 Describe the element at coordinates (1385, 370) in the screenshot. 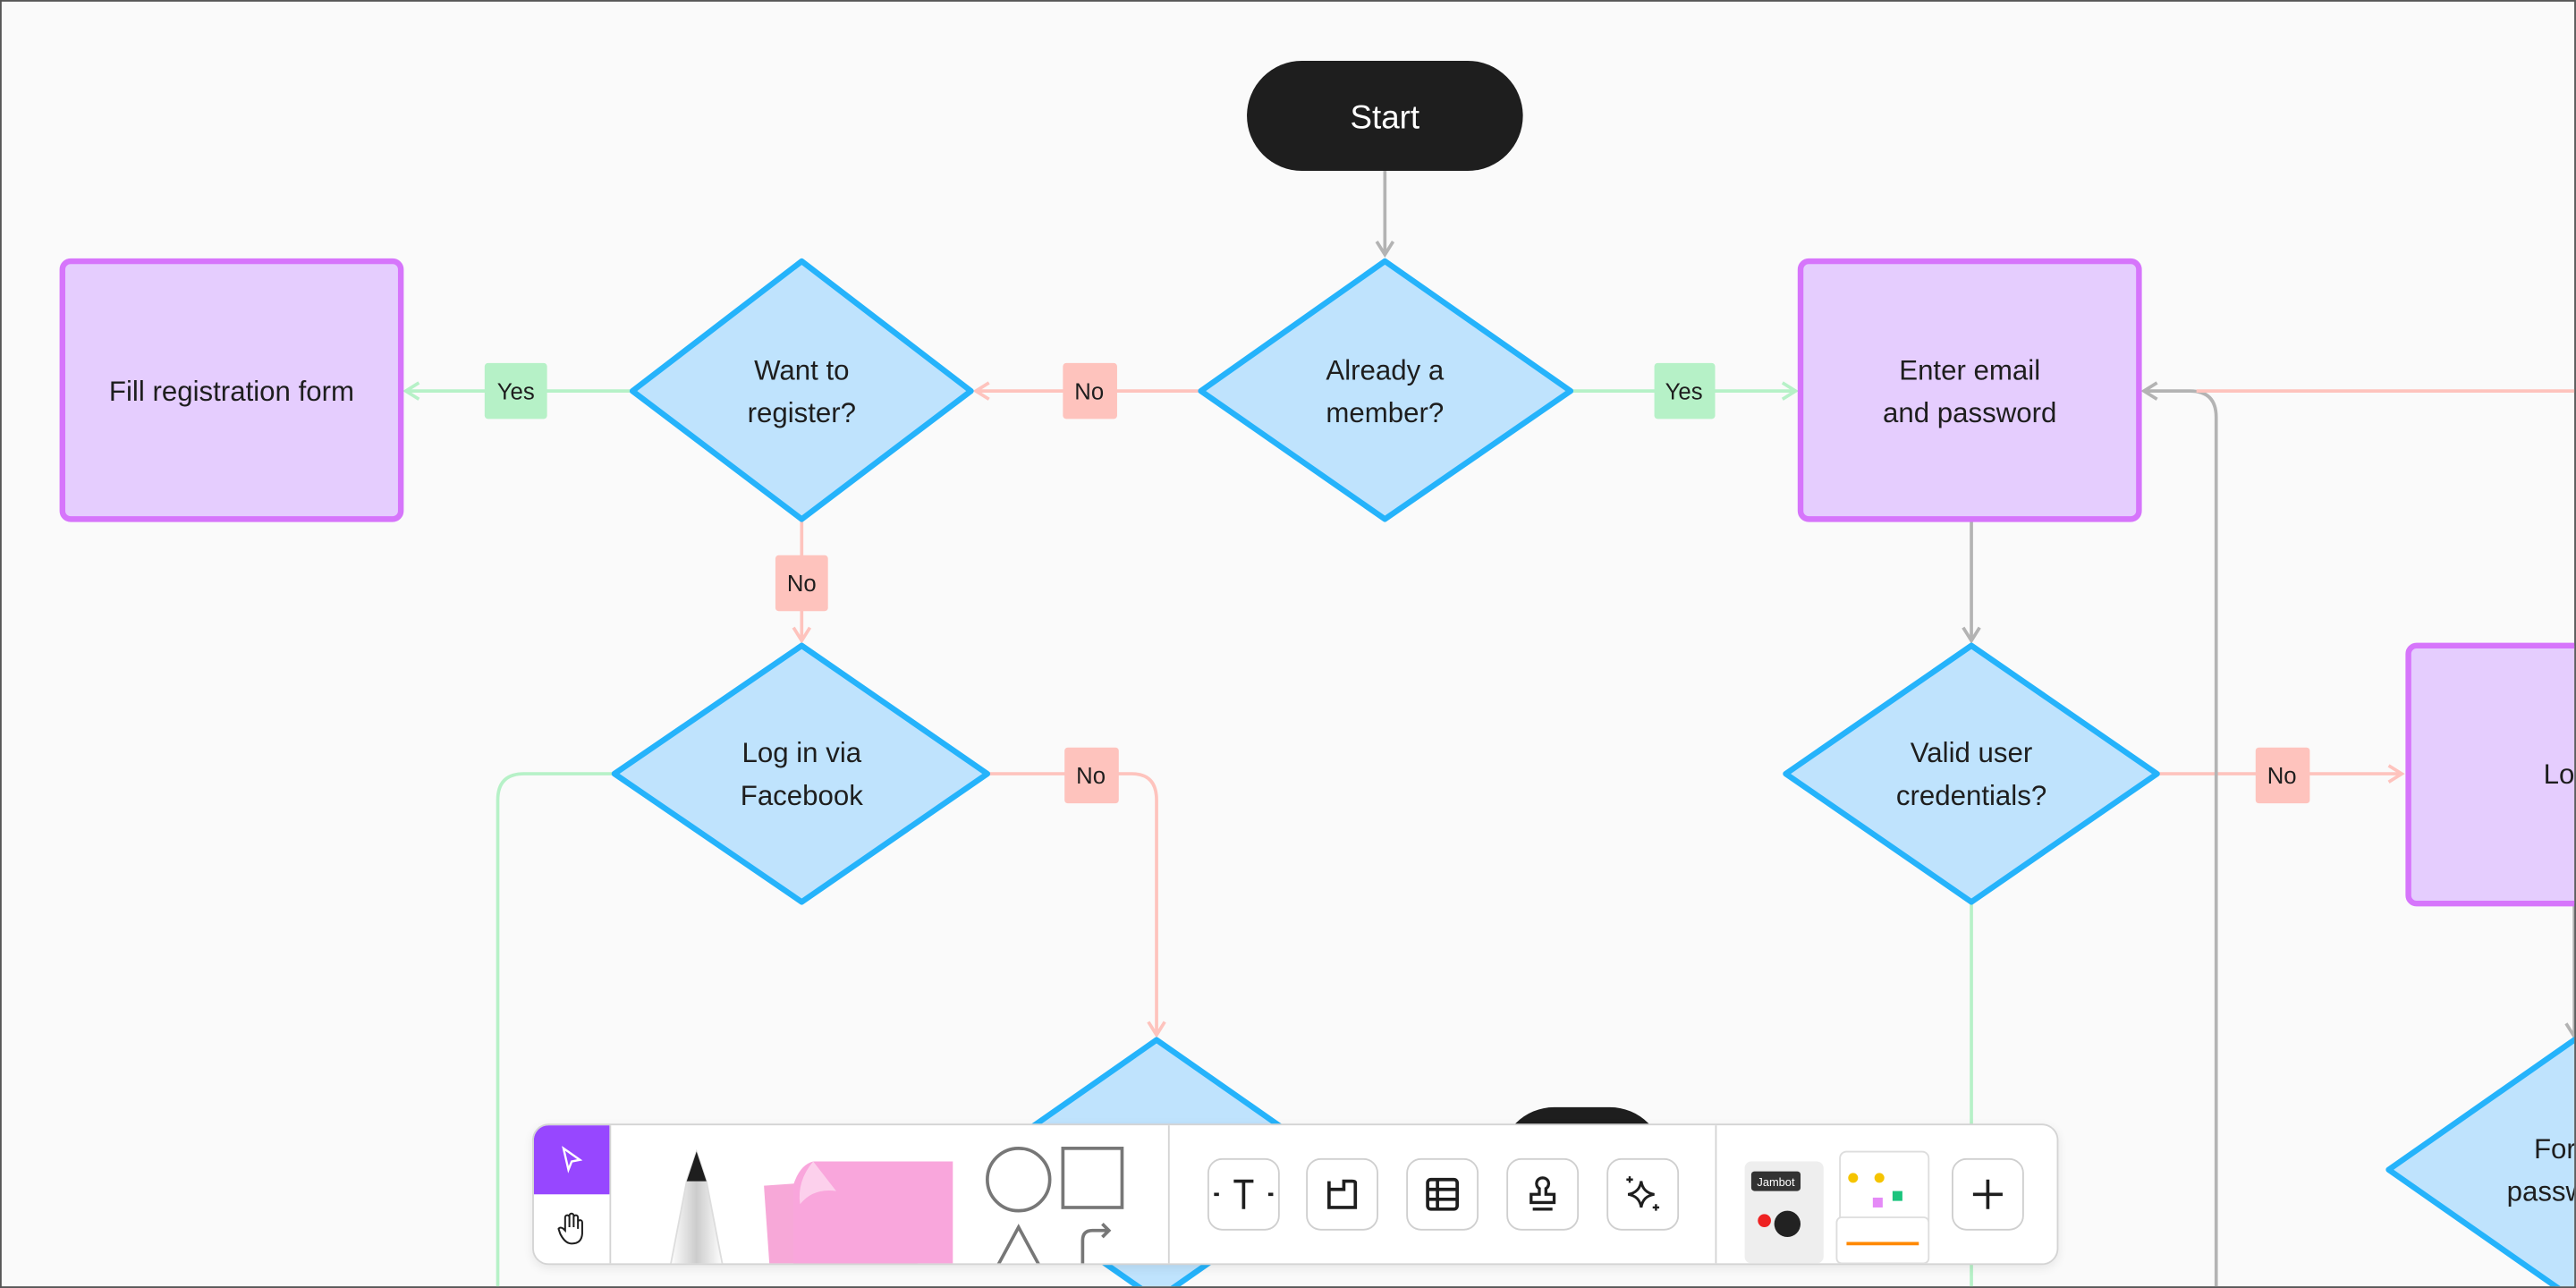

I see `svg-text: Already a` at that location.